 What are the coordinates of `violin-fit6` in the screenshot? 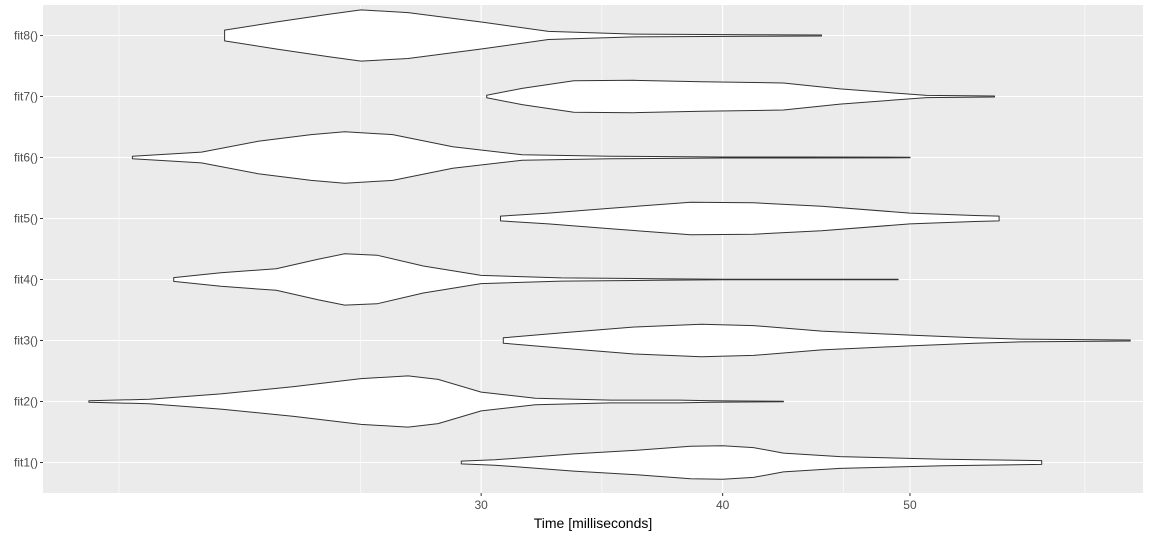 It's located at (521, 157).